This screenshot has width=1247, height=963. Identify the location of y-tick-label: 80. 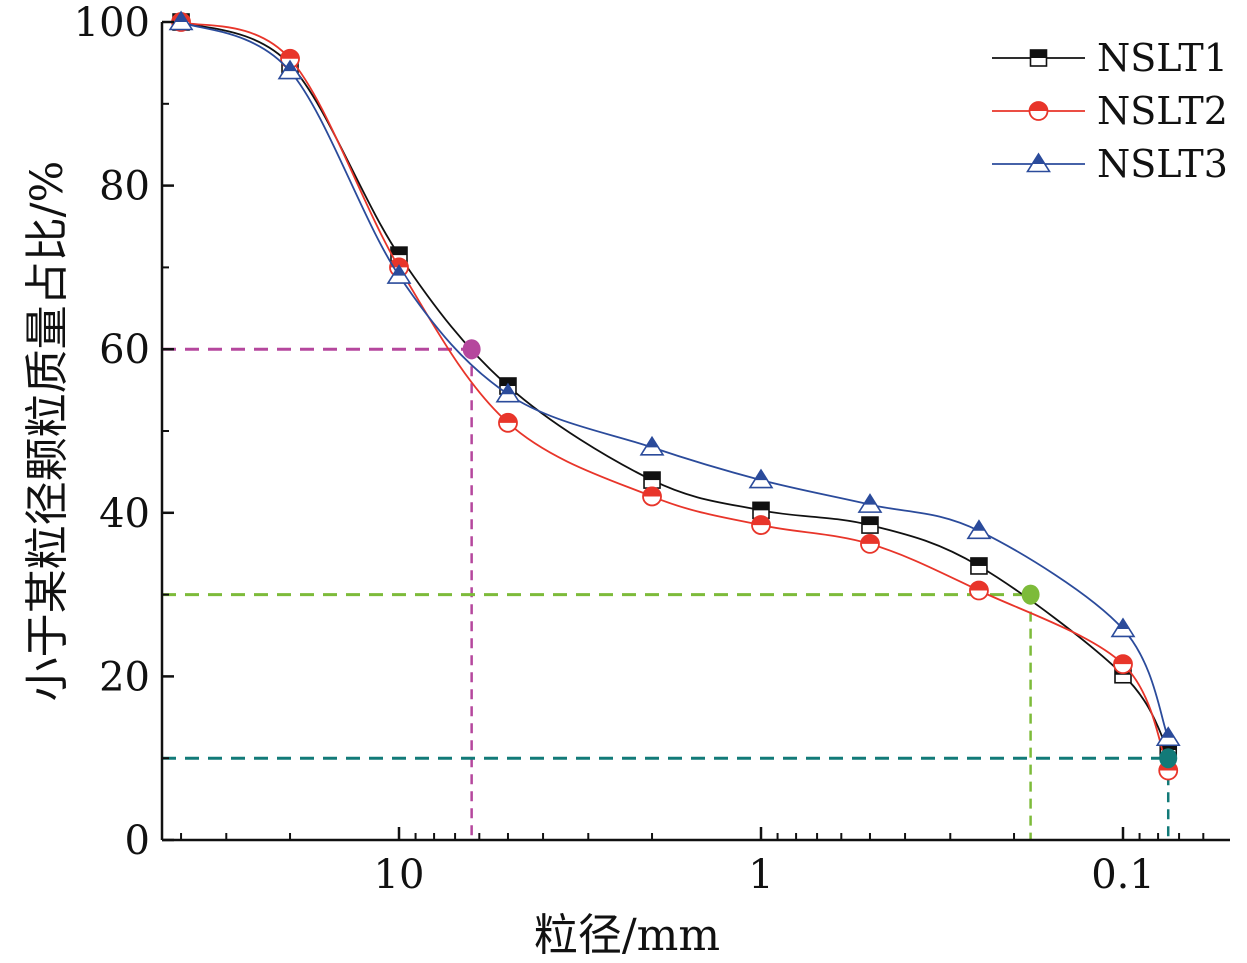
(124, 187).